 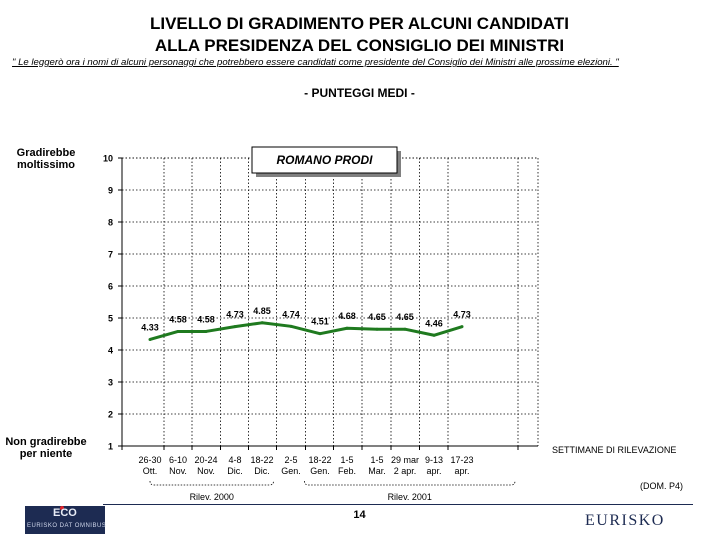 What do you see at coordinates (178, 460) in the screenshot?
I see `x-tick-label: 6-10` at bounding box center [178, 460].